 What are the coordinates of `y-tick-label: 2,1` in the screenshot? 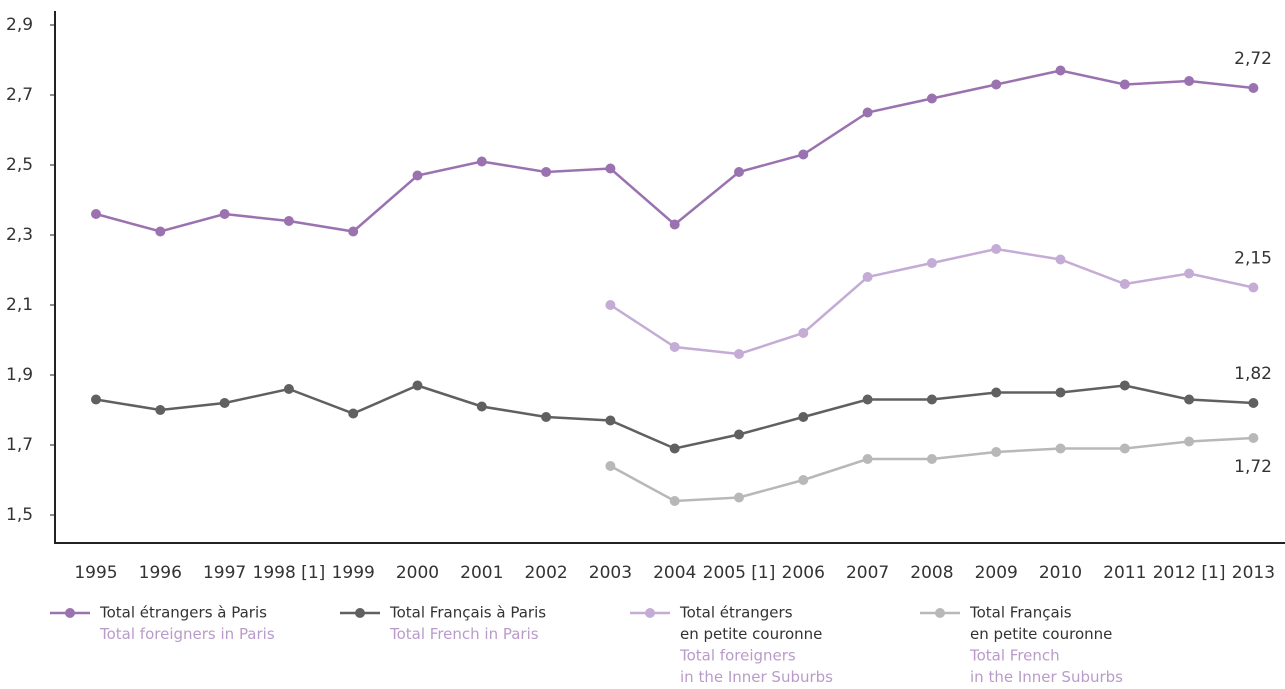 It's located at (19, 305).